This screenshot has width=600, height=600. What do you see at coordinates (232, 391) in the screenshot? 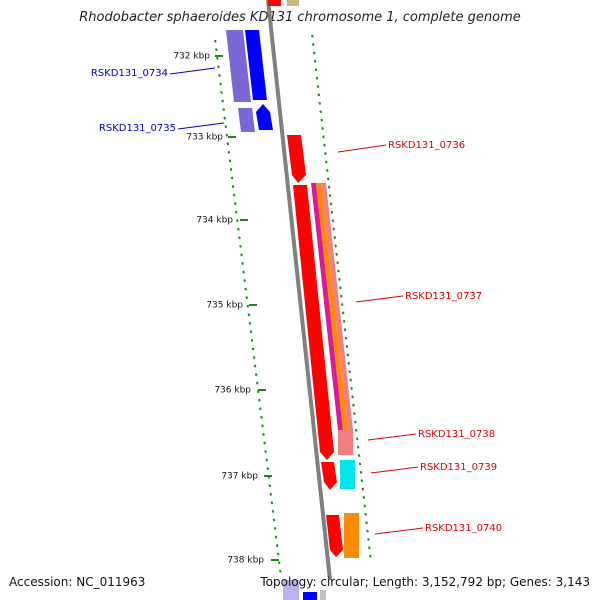
I see `kbp-tick-label: 736 kbp` at bounding box center [232, 391].